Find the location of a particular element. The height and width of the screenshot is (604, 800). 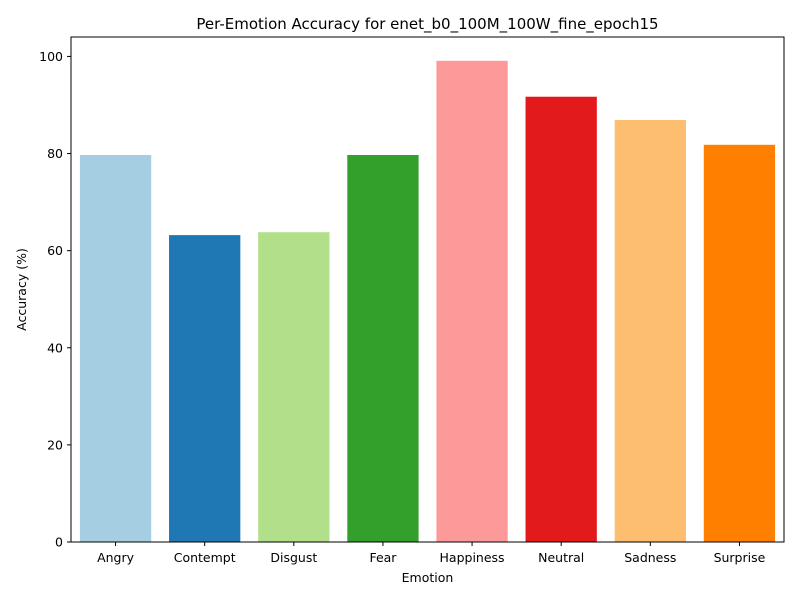

x-tick-label: Disgust is located at coordinates (293, 557).